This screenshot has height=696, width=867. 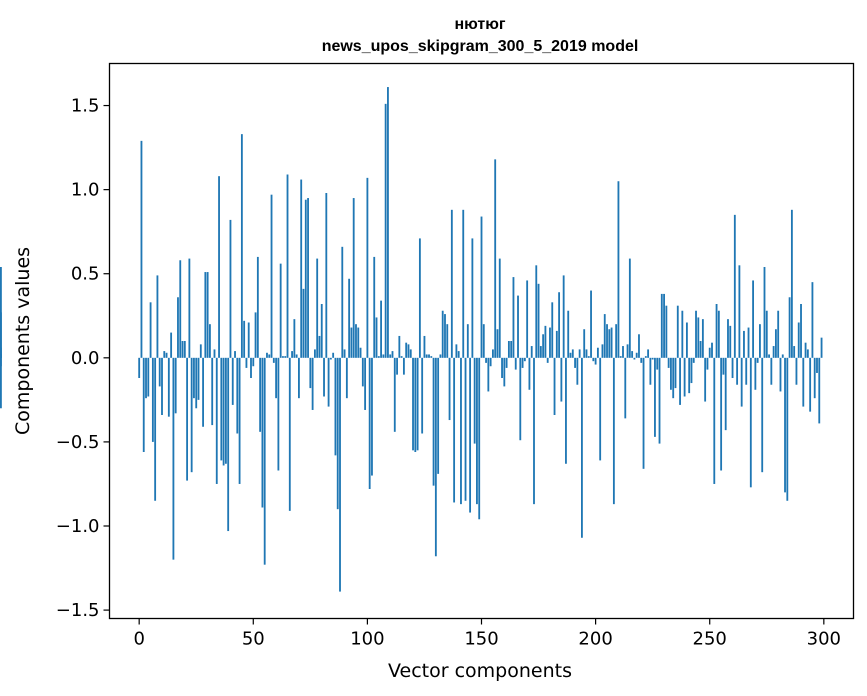 I want to click on y-tick-label: 0.5, so click(x=85, y=274).